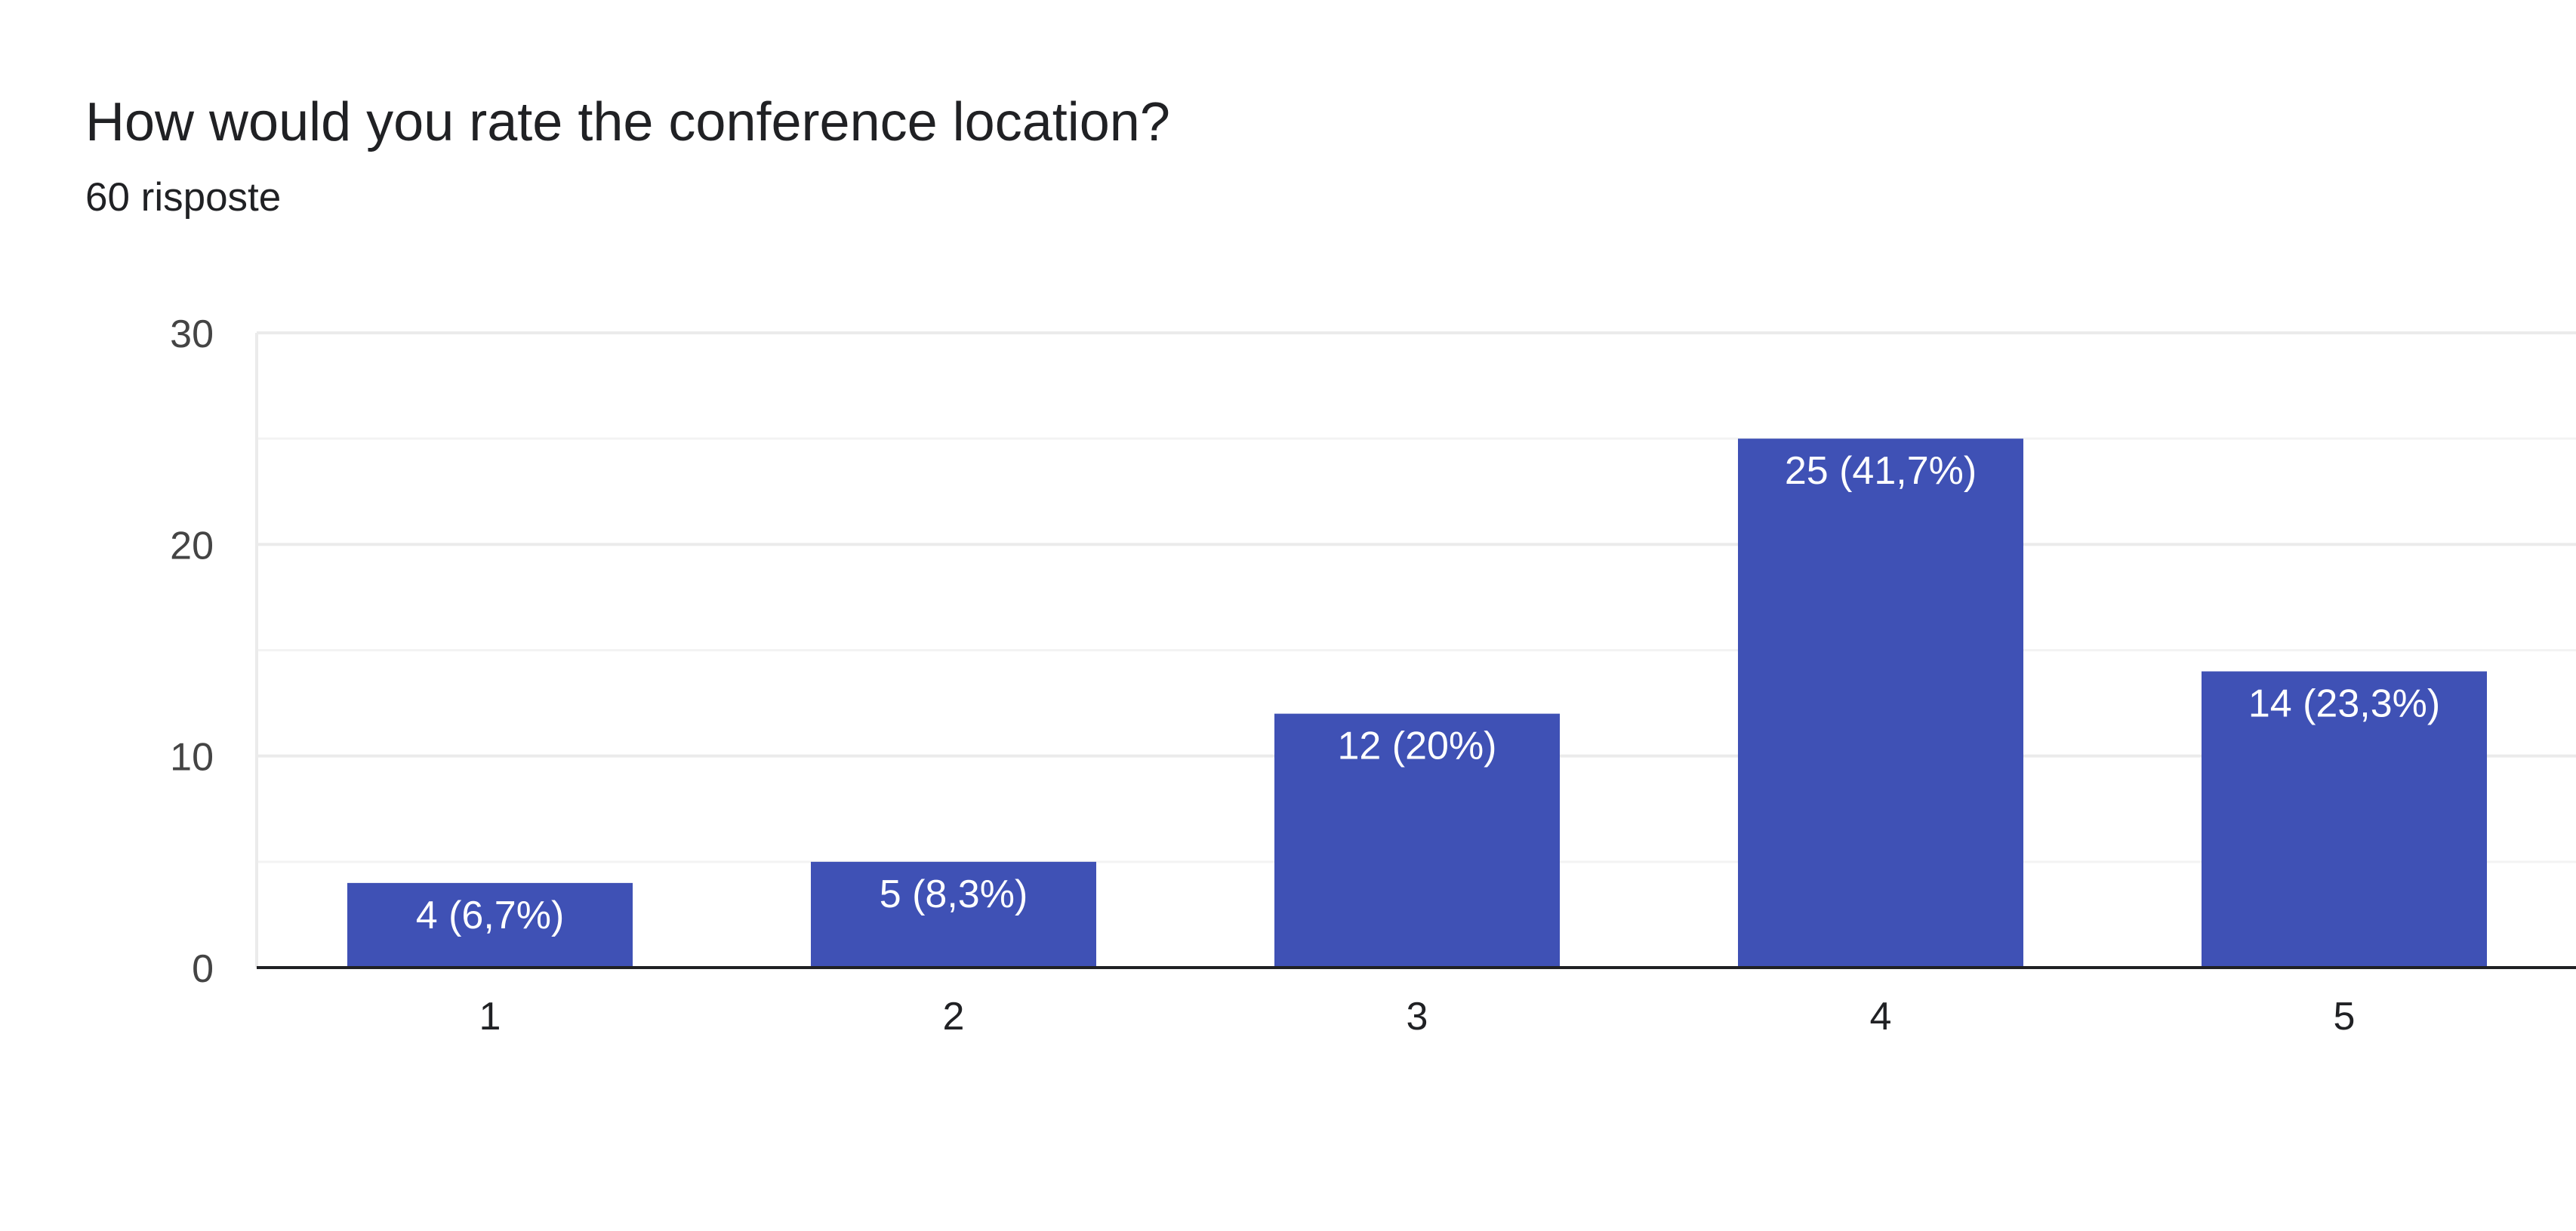 Image resolution: width=2576 pixels, height=1231 pixels. What do you see at coordinates (490, 915) in the screenshot?
I see `bar-value-label: 4 (6,7%)` at bounding box center [490, 915].